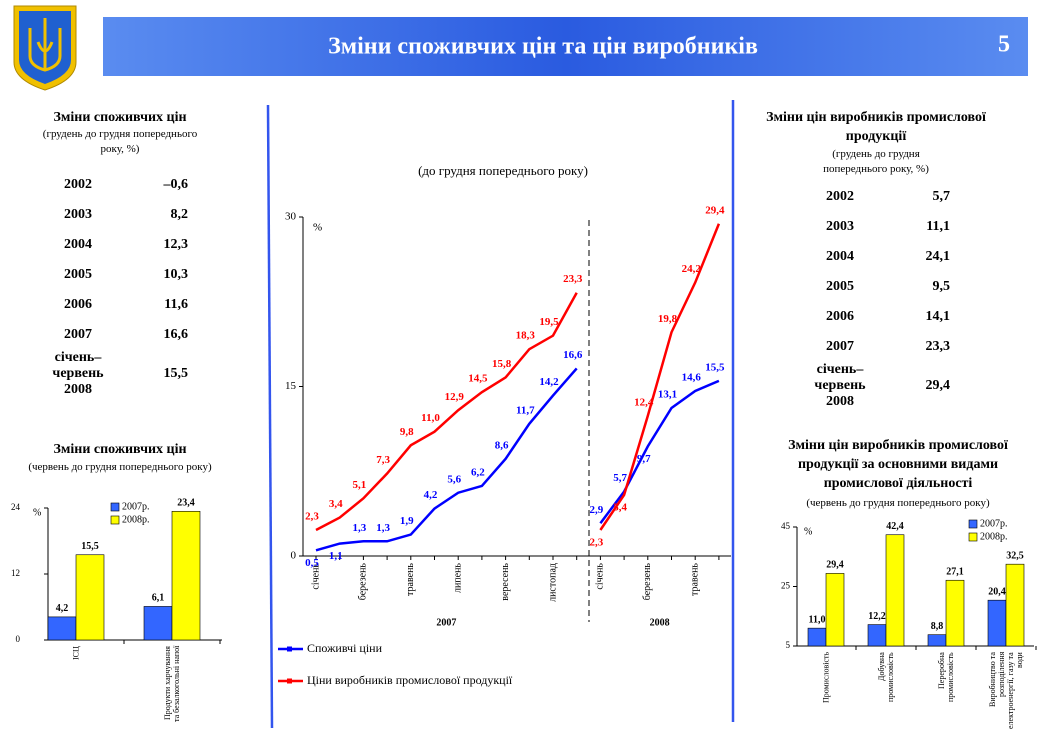  What do you see at coordinates (937, 626) in the screenshot?
I see `data-label: 8,8` at bounding box center [937, 626].